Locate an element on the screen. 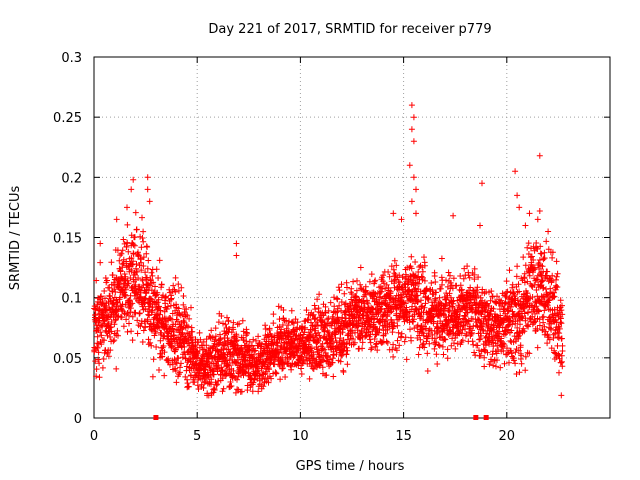 Image resolution: width=640 pixels, height=480 pixels. x-tick-label: 20 is located at coordinates (507, 436).